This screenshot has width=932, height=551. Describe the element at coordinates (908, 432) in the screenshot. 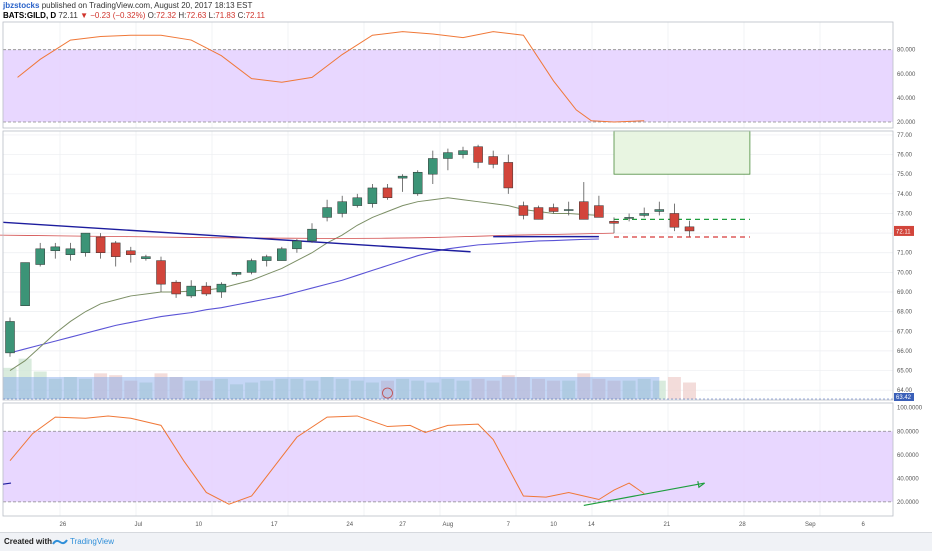

I see `osc-bot-y-tick-label: 80.0000` at that location.